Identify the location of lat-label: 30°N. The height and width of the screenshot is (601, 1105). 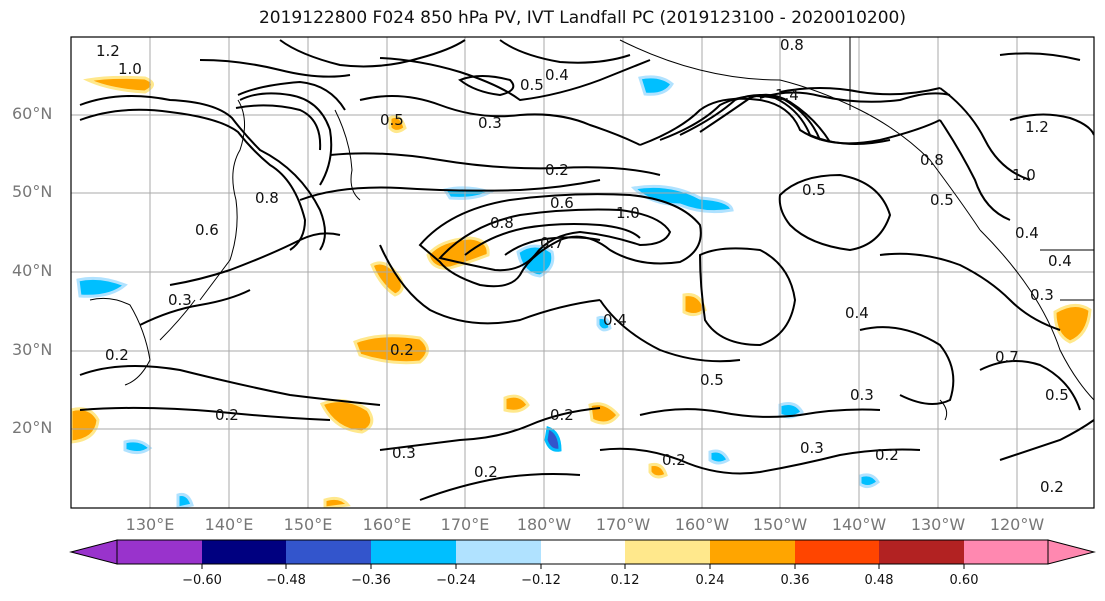
(32, 349).